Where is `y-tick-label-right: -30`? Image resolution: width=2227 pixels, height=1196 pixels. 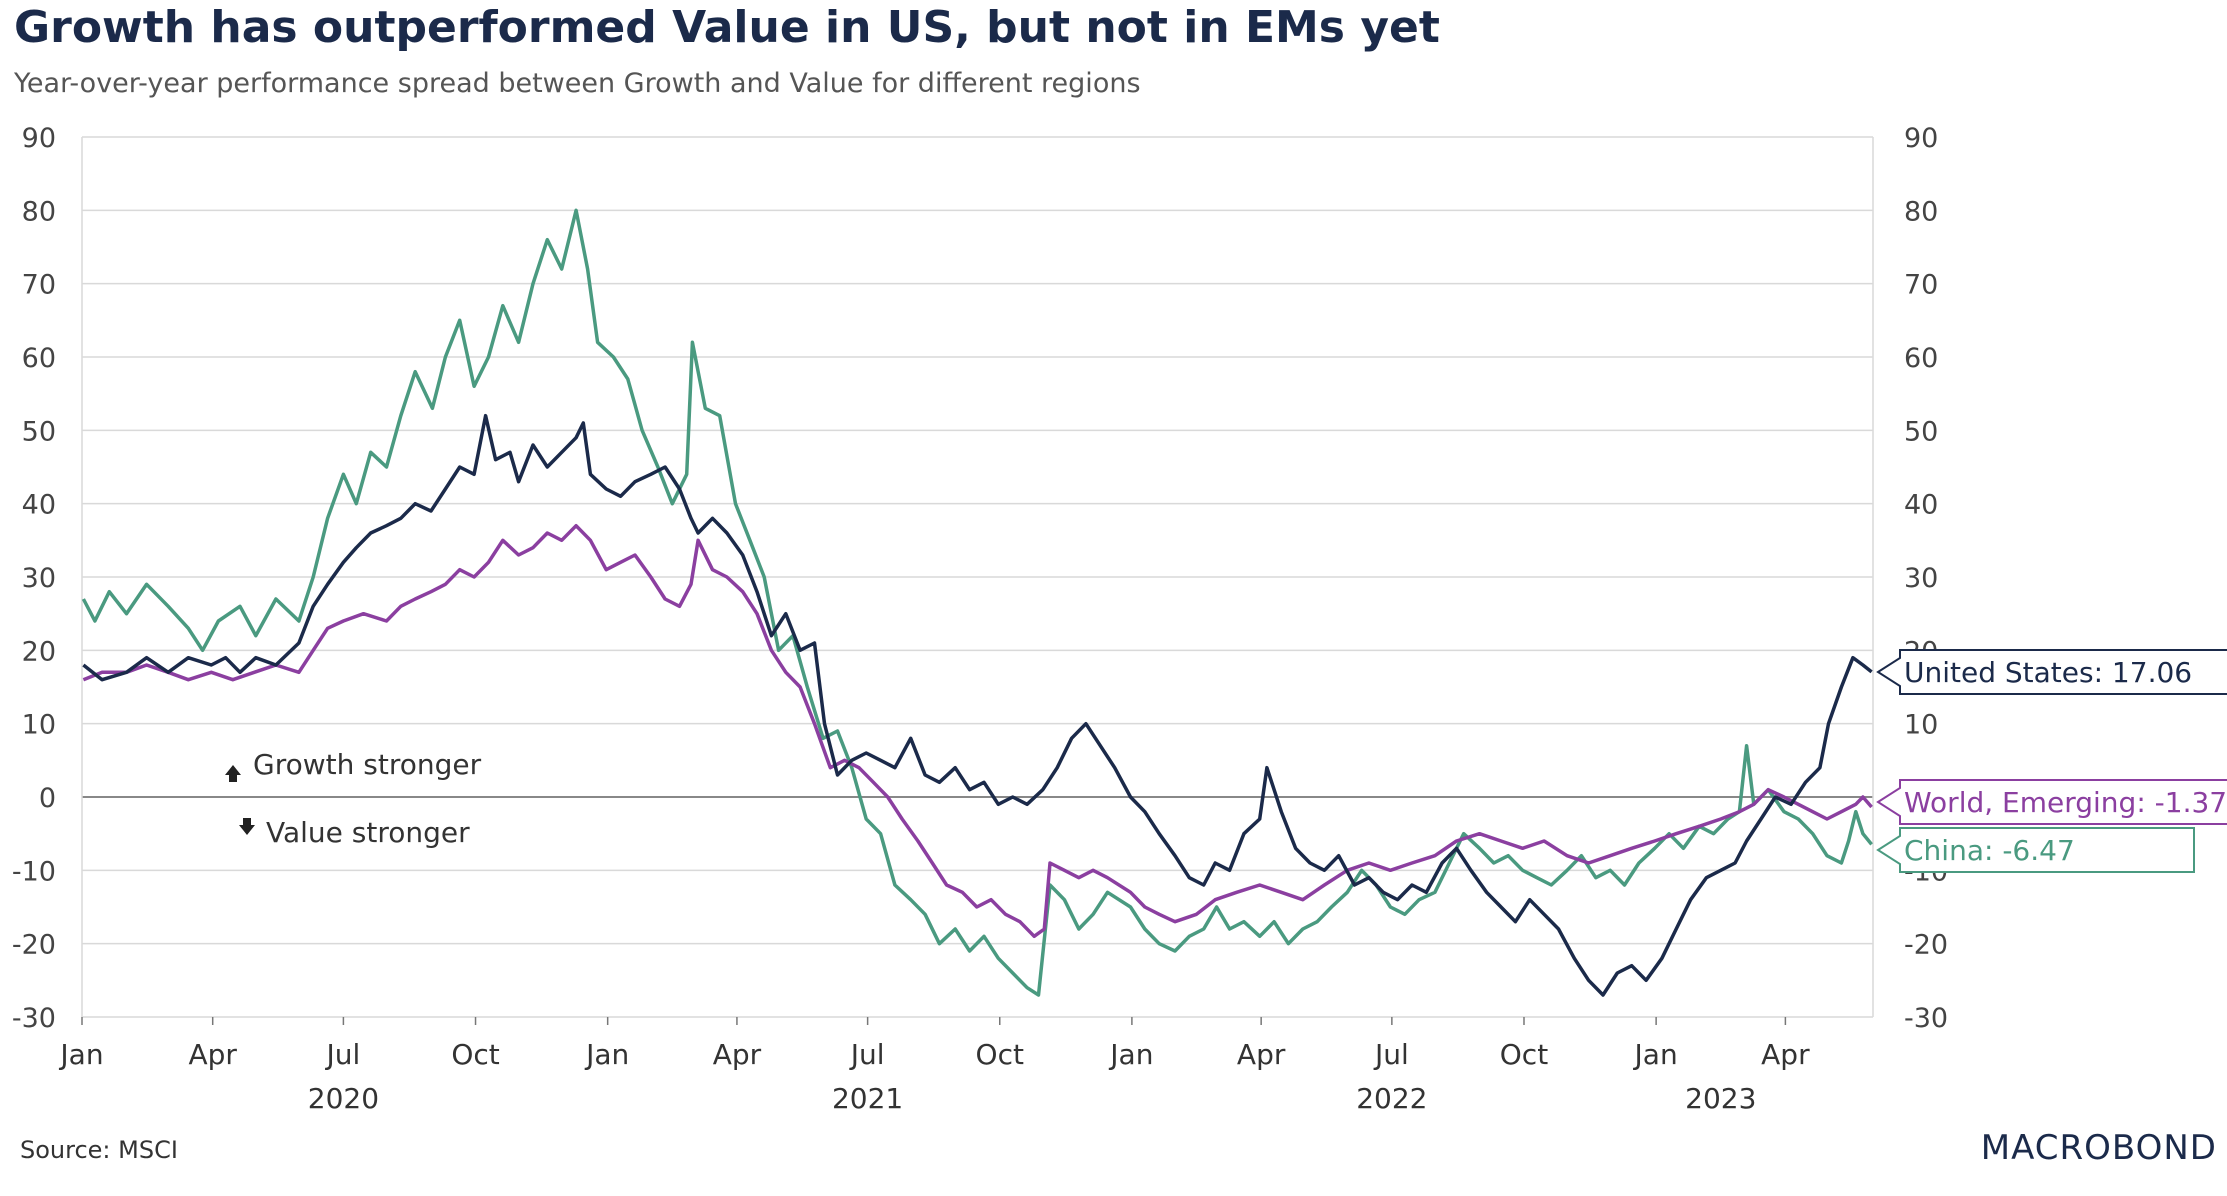 y-tick-label-right: -30 is located at coordinates (1926, 1018).